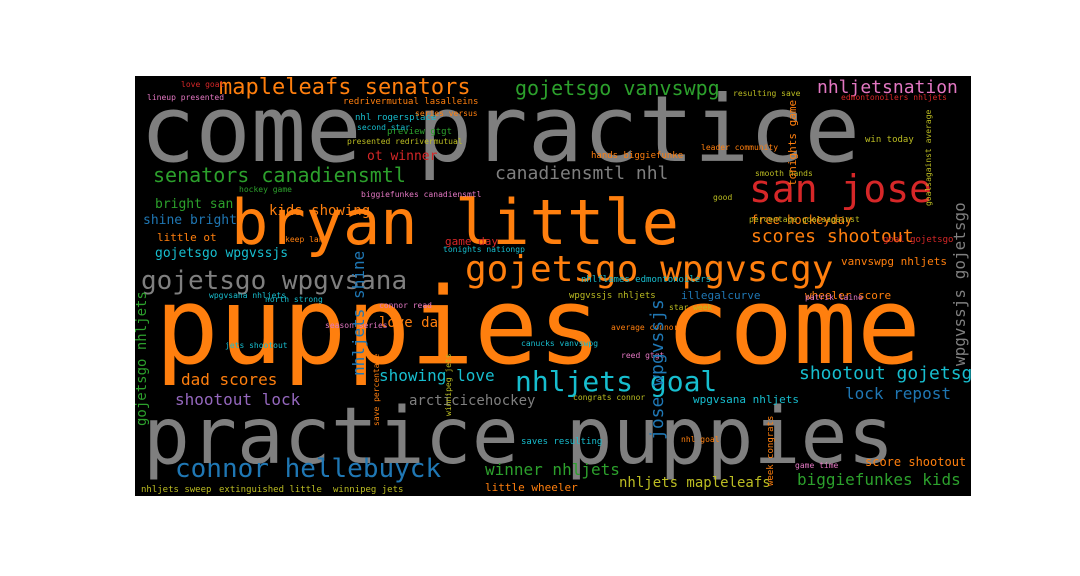 The height and width of the screenshot is (576, 1080). What do you see at coordinates (274, 281) in the screenshot?
I see `word-gojetsgo-wpgvsana: gojetsgo wpgvsana` at bounding box center [274, 281].